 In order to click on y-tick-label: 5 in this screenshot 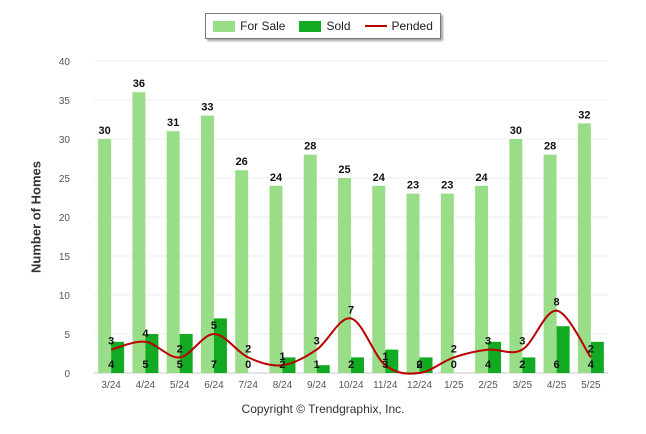, I will do `click(67, 335)`.